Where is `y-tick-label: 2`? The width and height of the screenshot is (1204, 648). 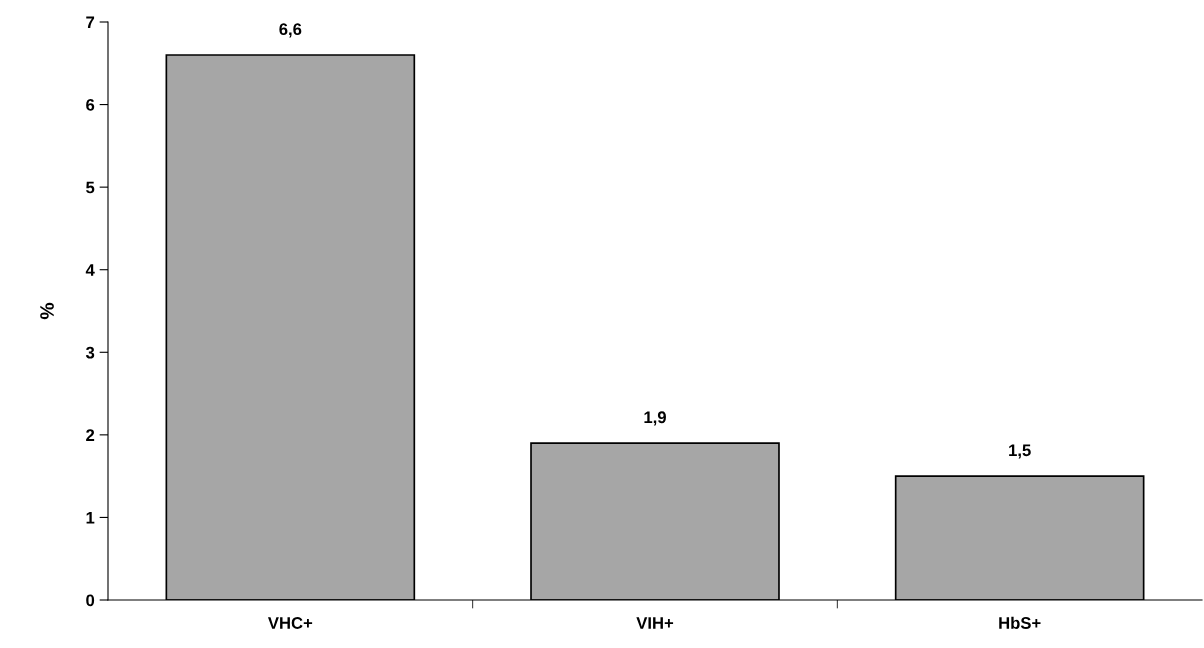 y-tick-label: 2 is located at coordinates (90, 435).